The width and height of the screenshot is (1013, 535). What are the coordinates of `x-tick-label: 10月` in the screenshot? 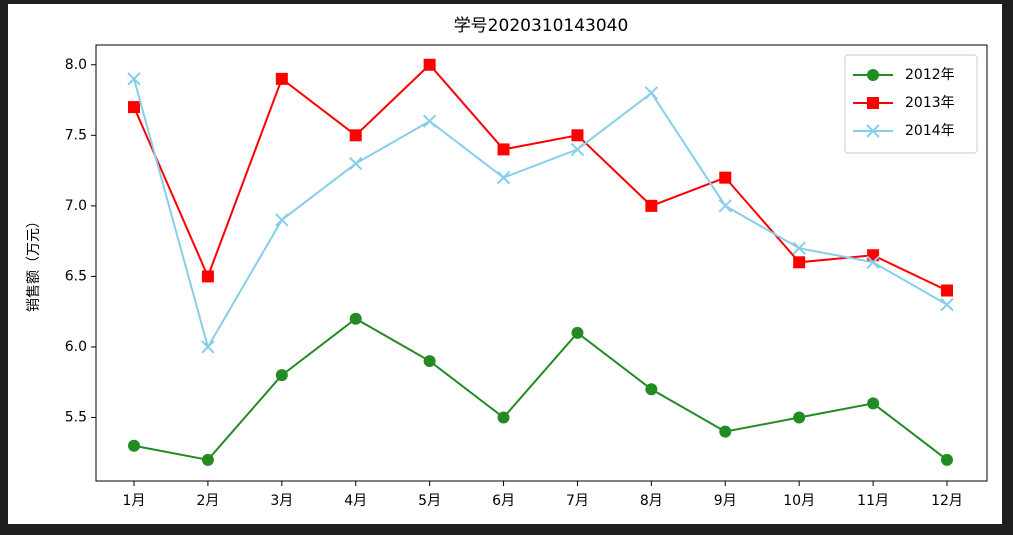 It's located at (799, 501).